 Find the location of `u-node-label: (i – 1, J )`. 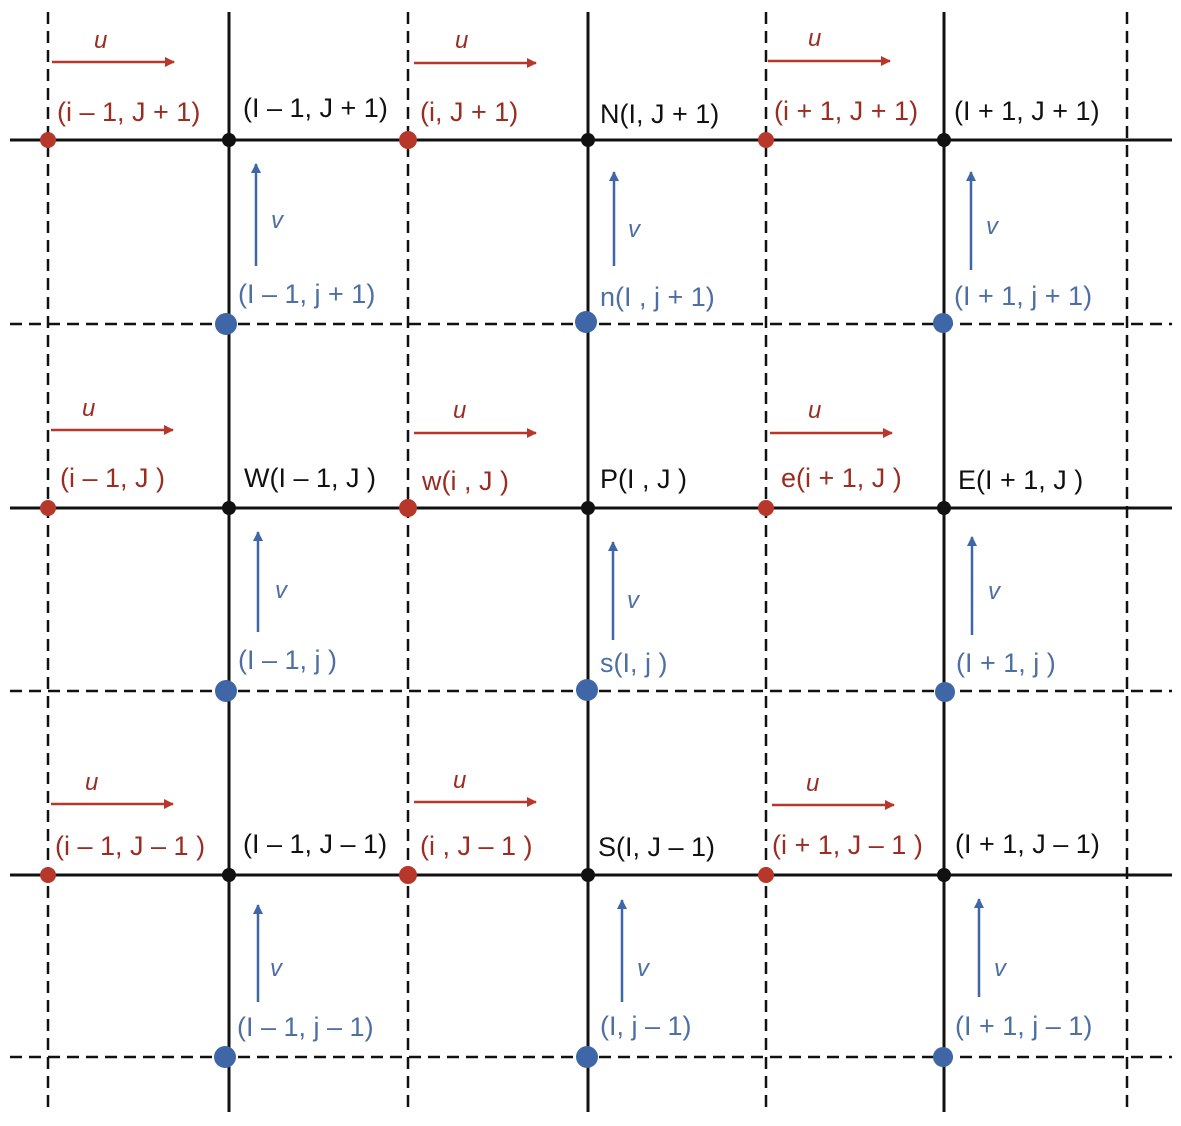

u-node-label: (i – 1, J ) is located at coordinates (112, 478).